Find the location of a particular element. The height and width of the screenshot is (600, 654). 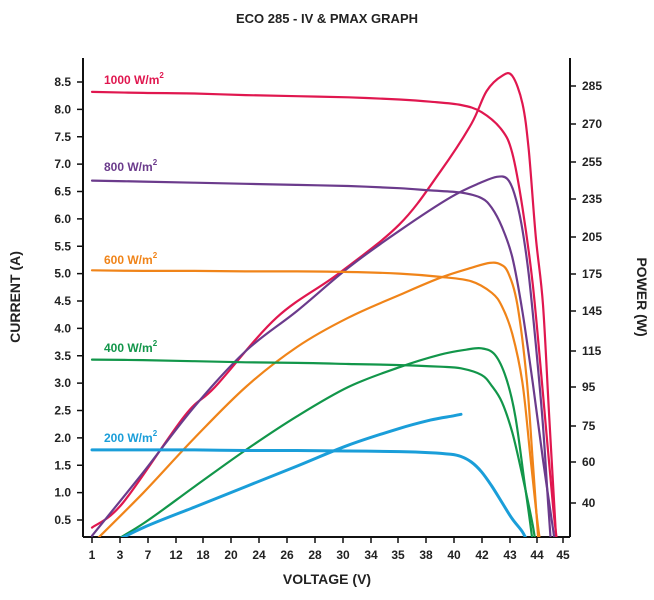

y-tick-label: 5.0 is located at coordinates (62, 274).